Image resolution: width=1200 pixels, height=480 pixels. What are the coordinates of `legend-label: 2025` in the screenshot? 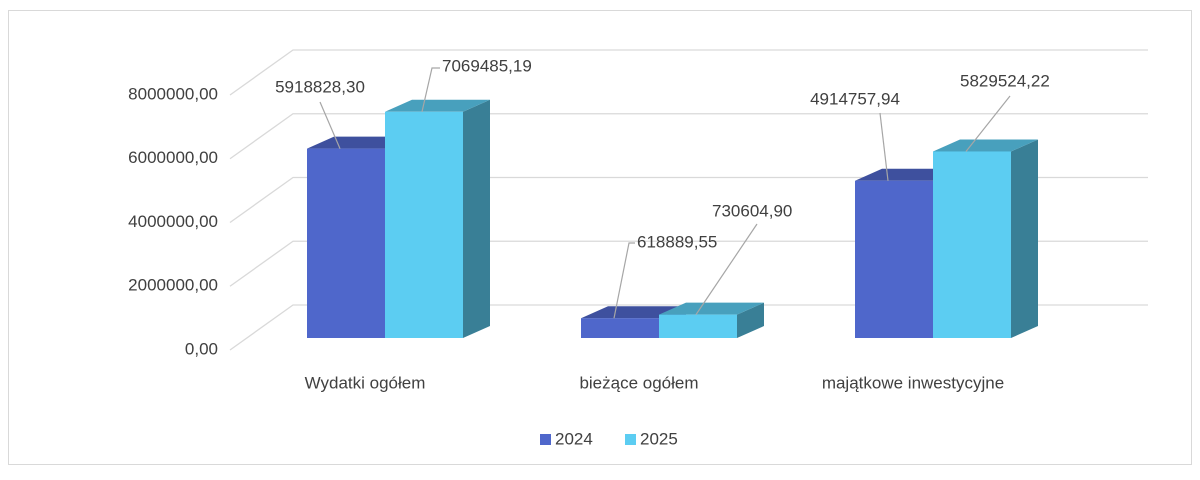 It's located at (659, 438).